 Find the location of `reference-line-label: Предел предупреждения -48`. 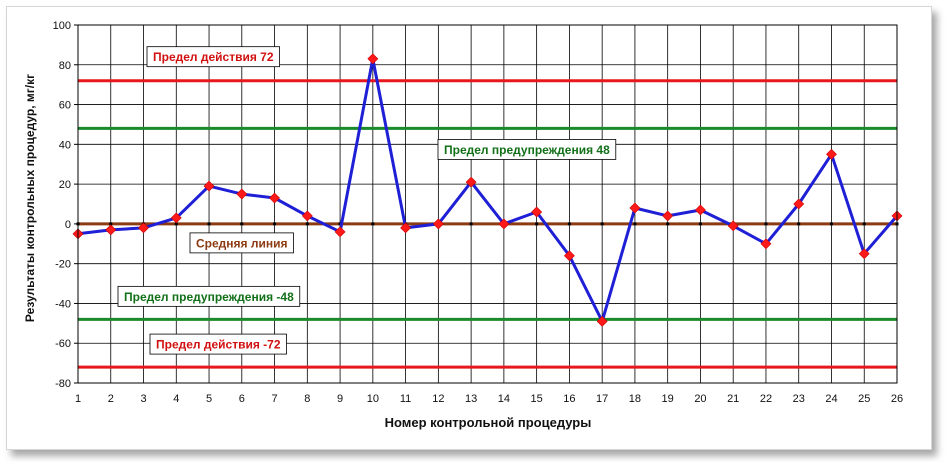

reference-line-label: Предел предупреждения -48 is located at coordinates (209, 297).